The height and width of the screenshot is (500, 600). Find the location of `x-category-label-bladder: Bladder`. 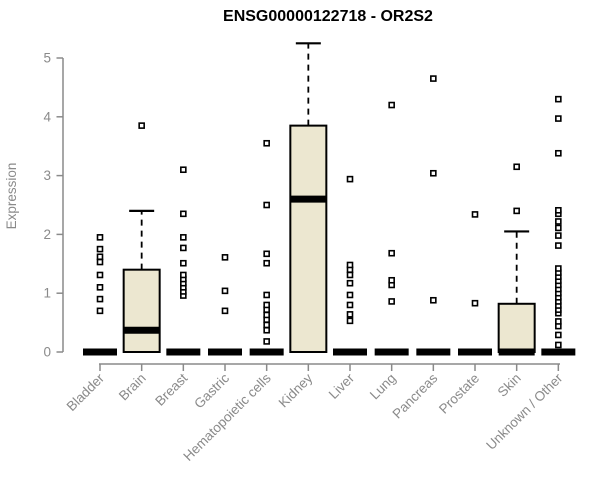

x-category-label-bladder: Bladder is located at coordinates (86, 392).